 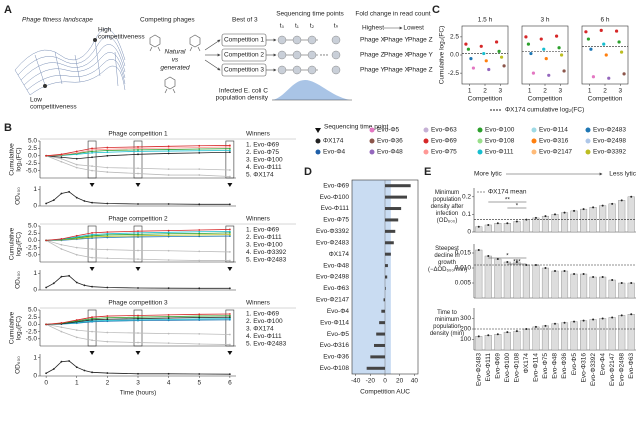 I want to click on x-tick-label: 2, so click(x=605, y=91).